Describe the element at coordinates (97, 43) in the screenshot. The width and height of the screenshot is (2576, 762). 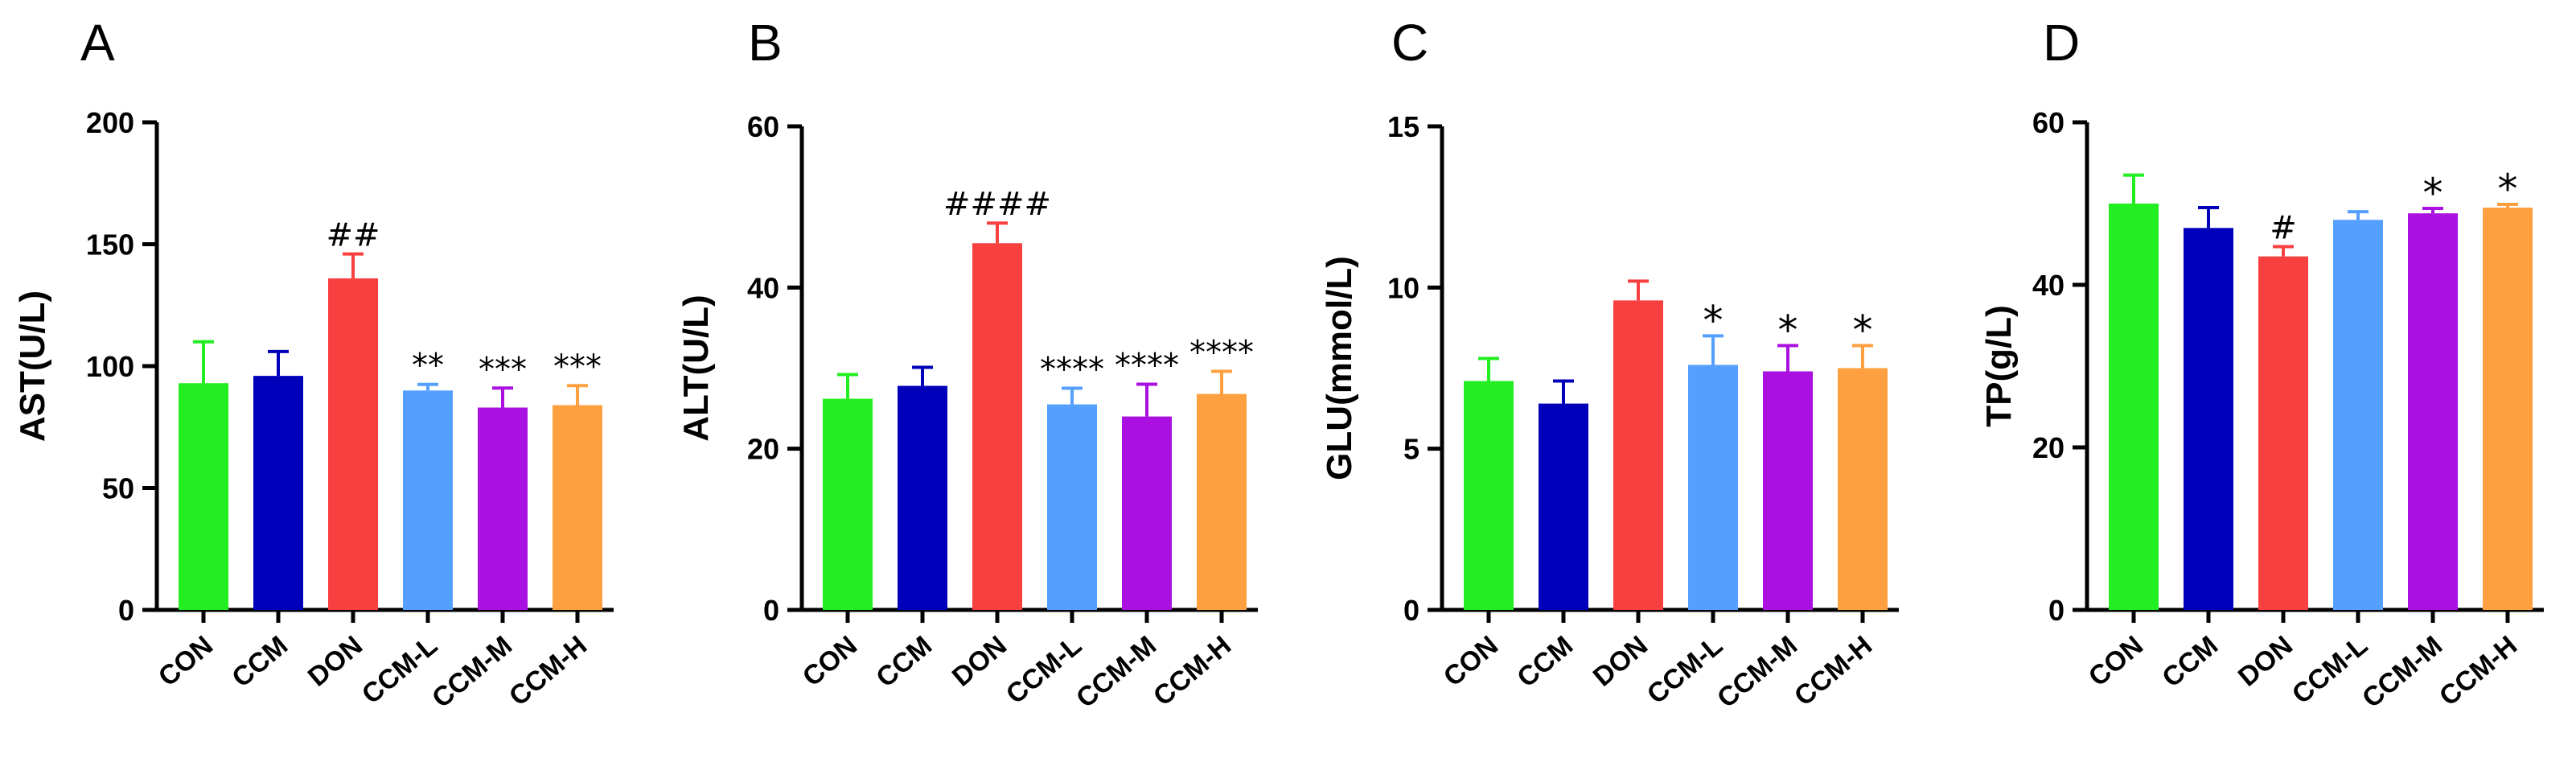
I see `panel-letter: A` at that location.